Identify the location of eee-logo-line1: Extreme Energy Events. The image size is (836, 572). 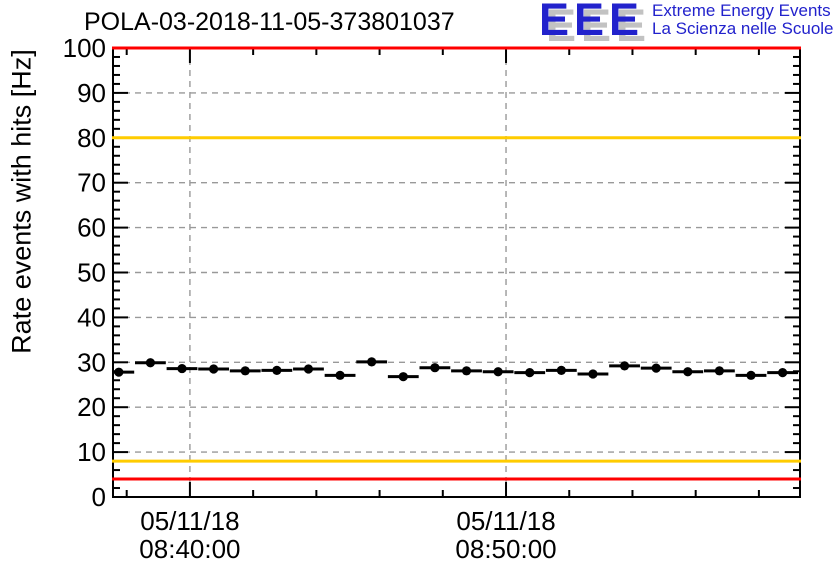
(741, 10).